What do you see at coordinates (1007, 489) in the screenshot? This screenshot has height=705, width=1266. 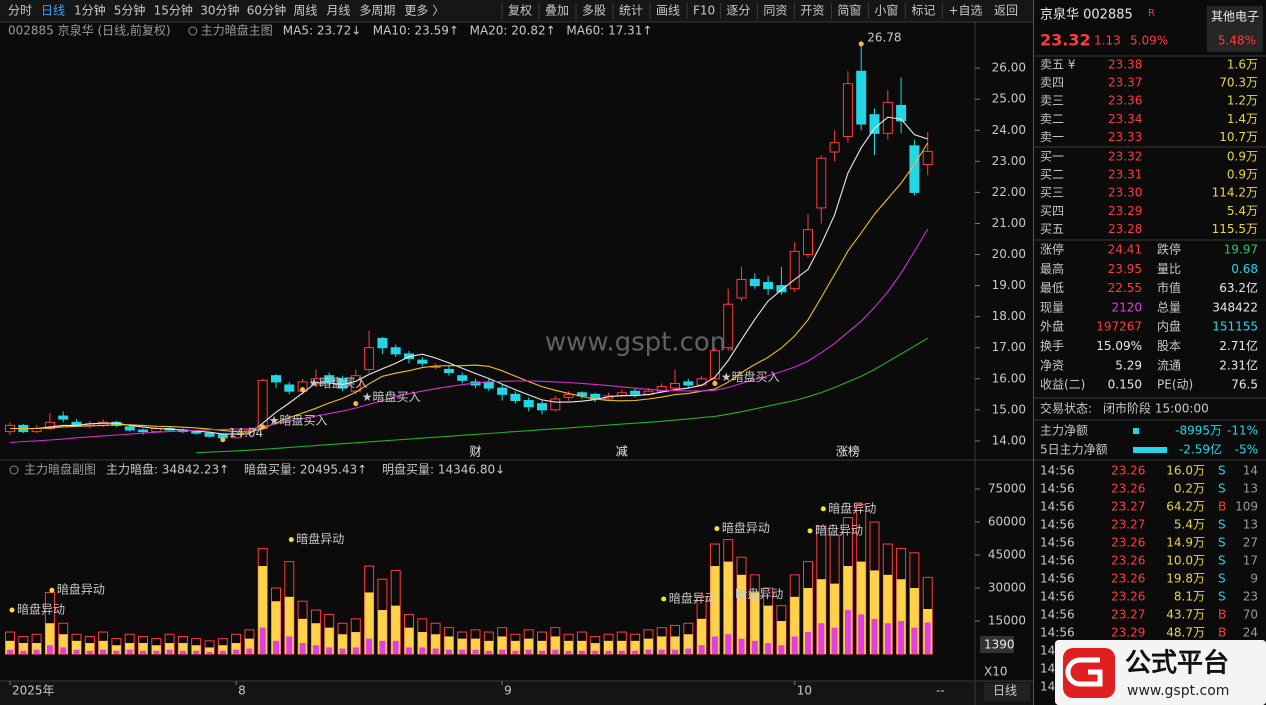 I see `y-tick-label: 75000` at bounding box center [1007, 489].